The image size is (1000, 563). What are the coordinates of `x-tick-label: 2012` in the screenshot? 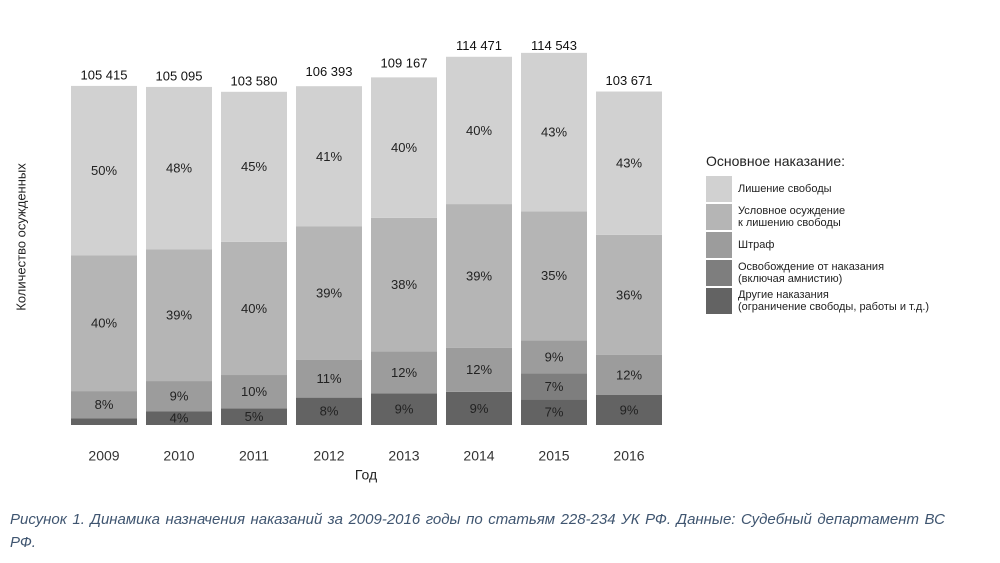 It's located at (328, 456).